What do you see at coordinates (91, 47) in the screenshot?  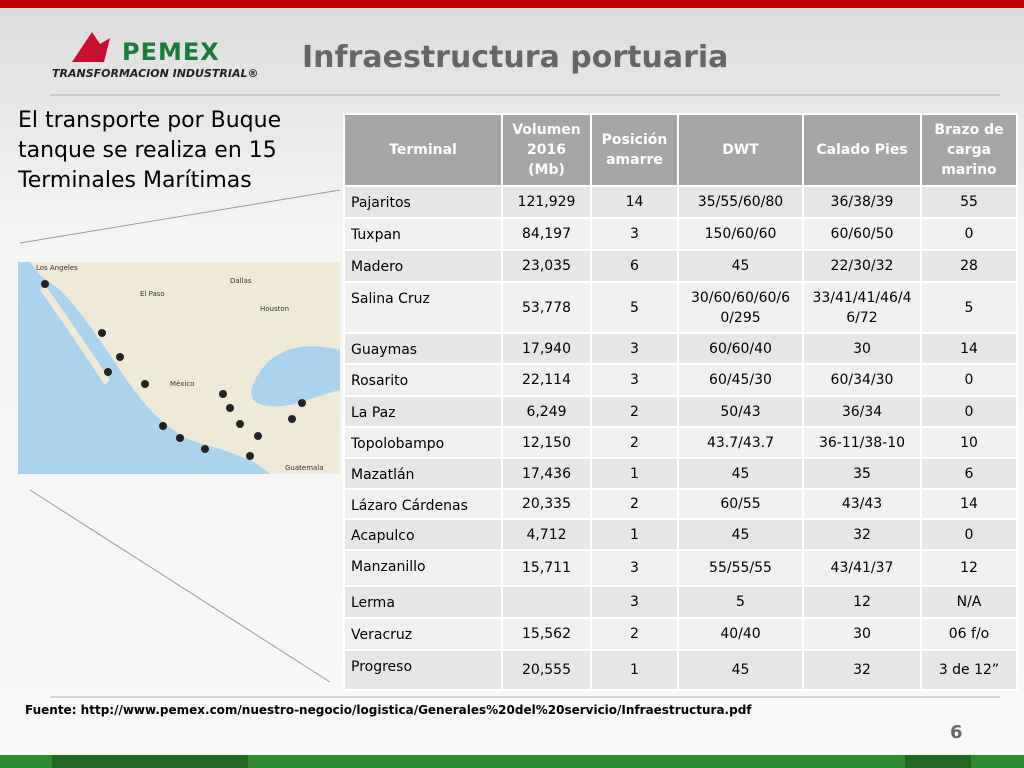 I see `logo-icon` at bounding box center [91, 47].